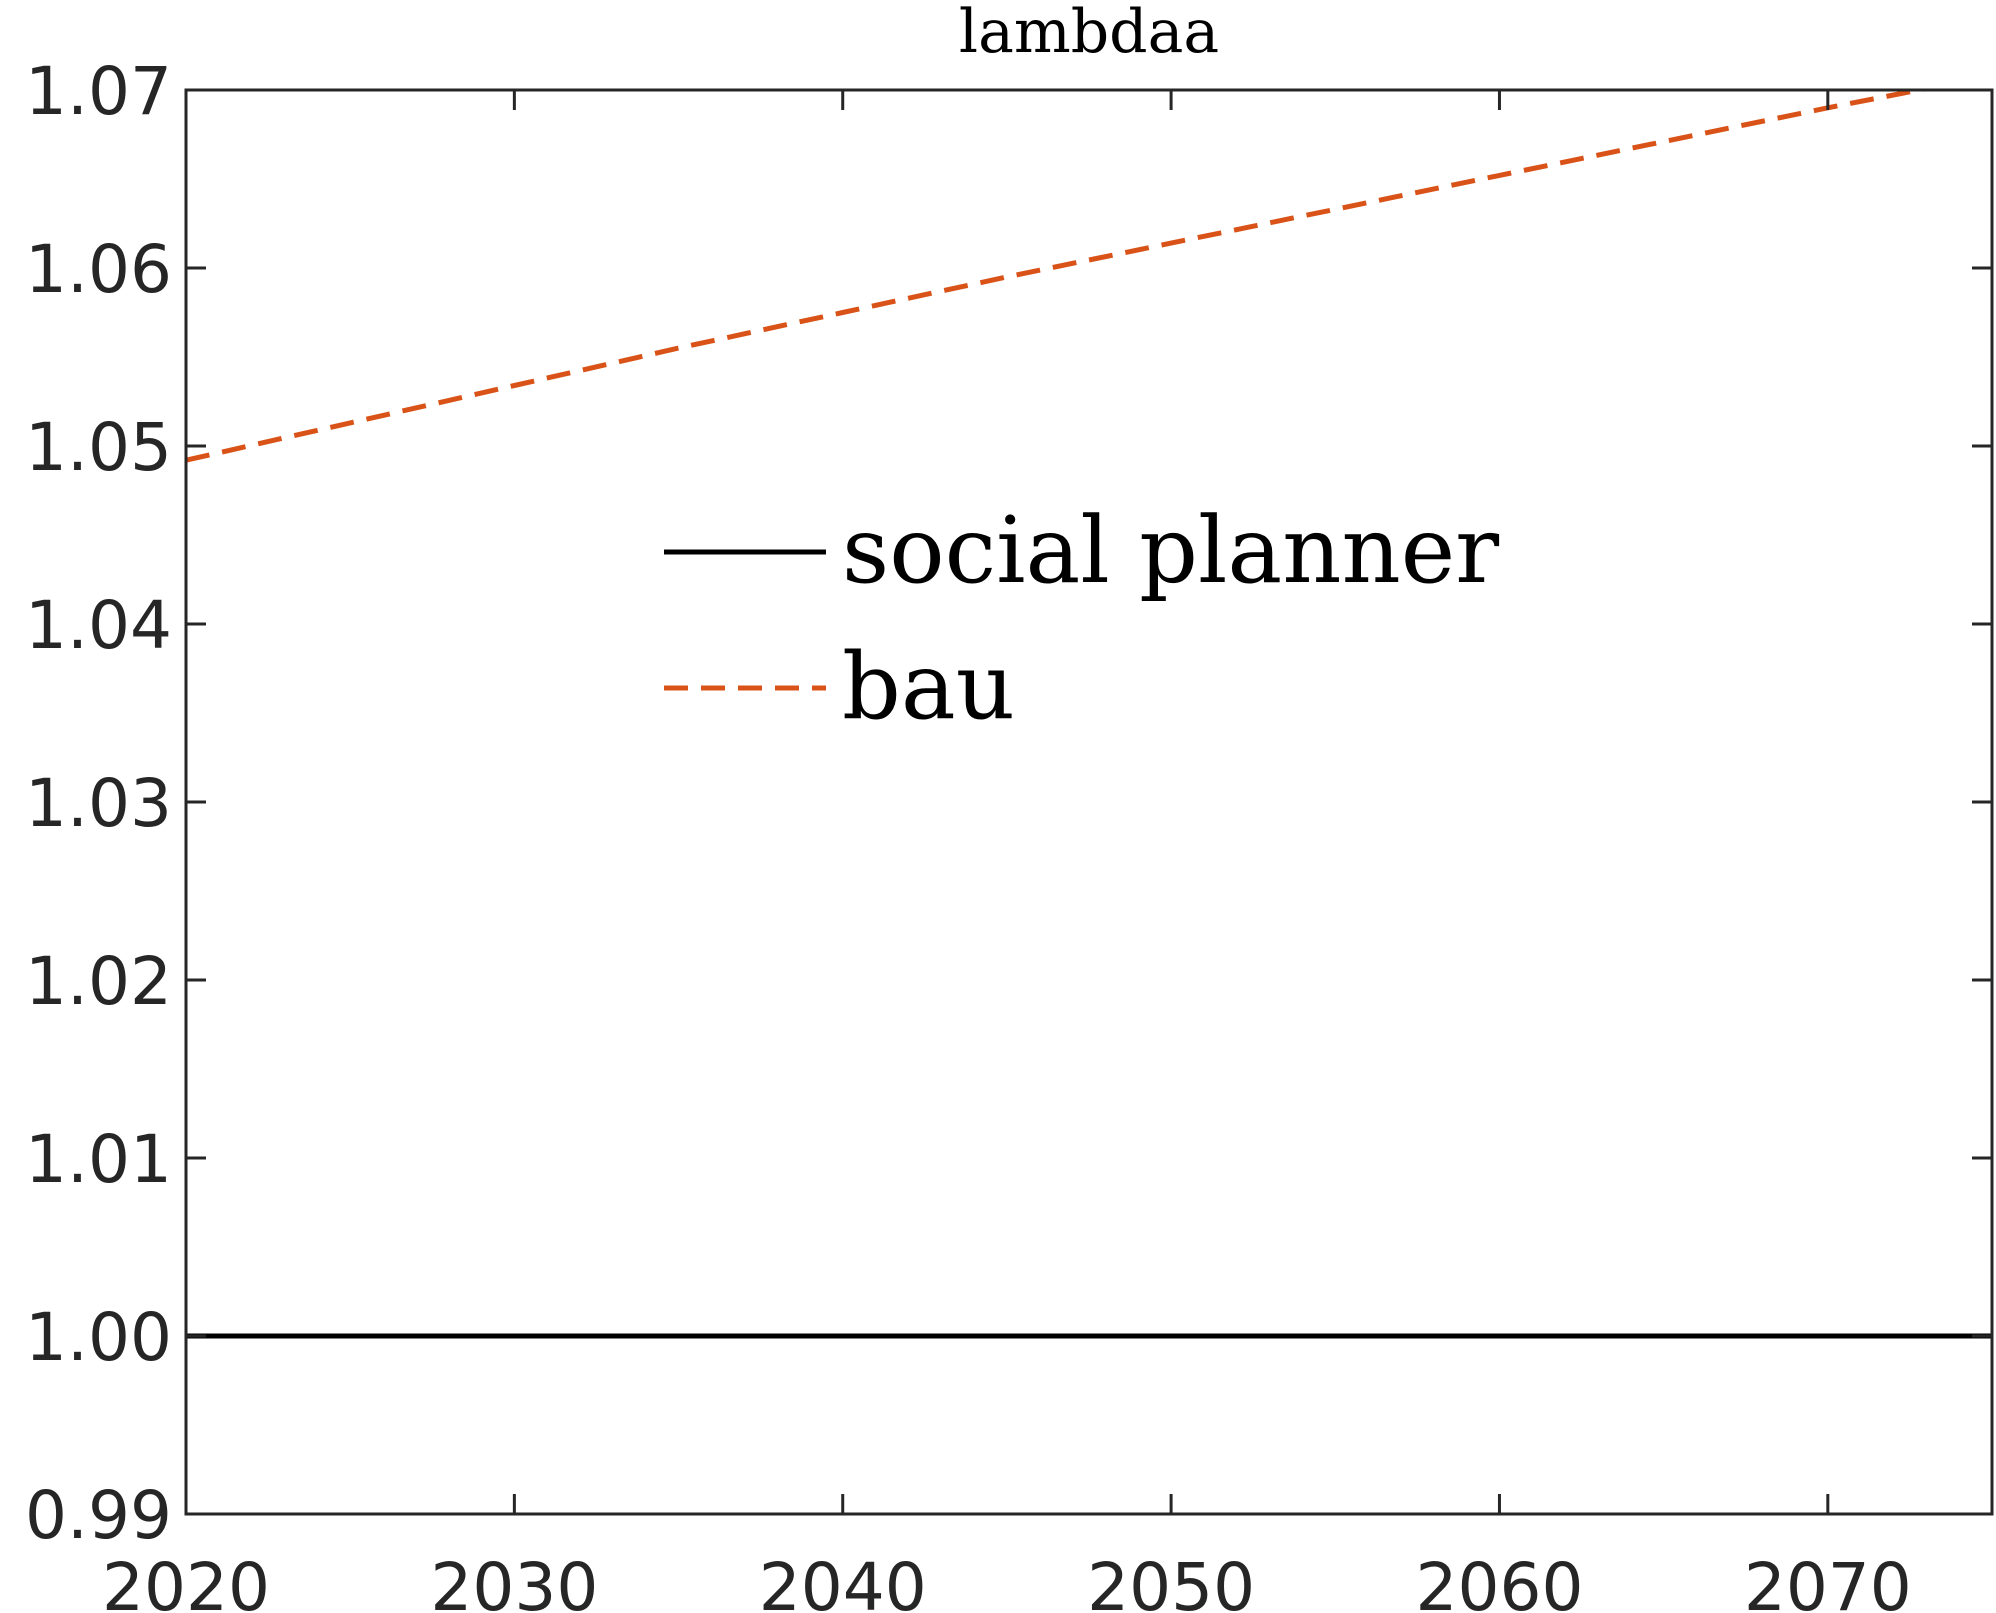 The width and height of the screenshot is (1996, 1613). What do you see at coordinates (1089, 33) in the screenshot?
I see `chart-title: lambdaa` at bounding box center [1089, 33].